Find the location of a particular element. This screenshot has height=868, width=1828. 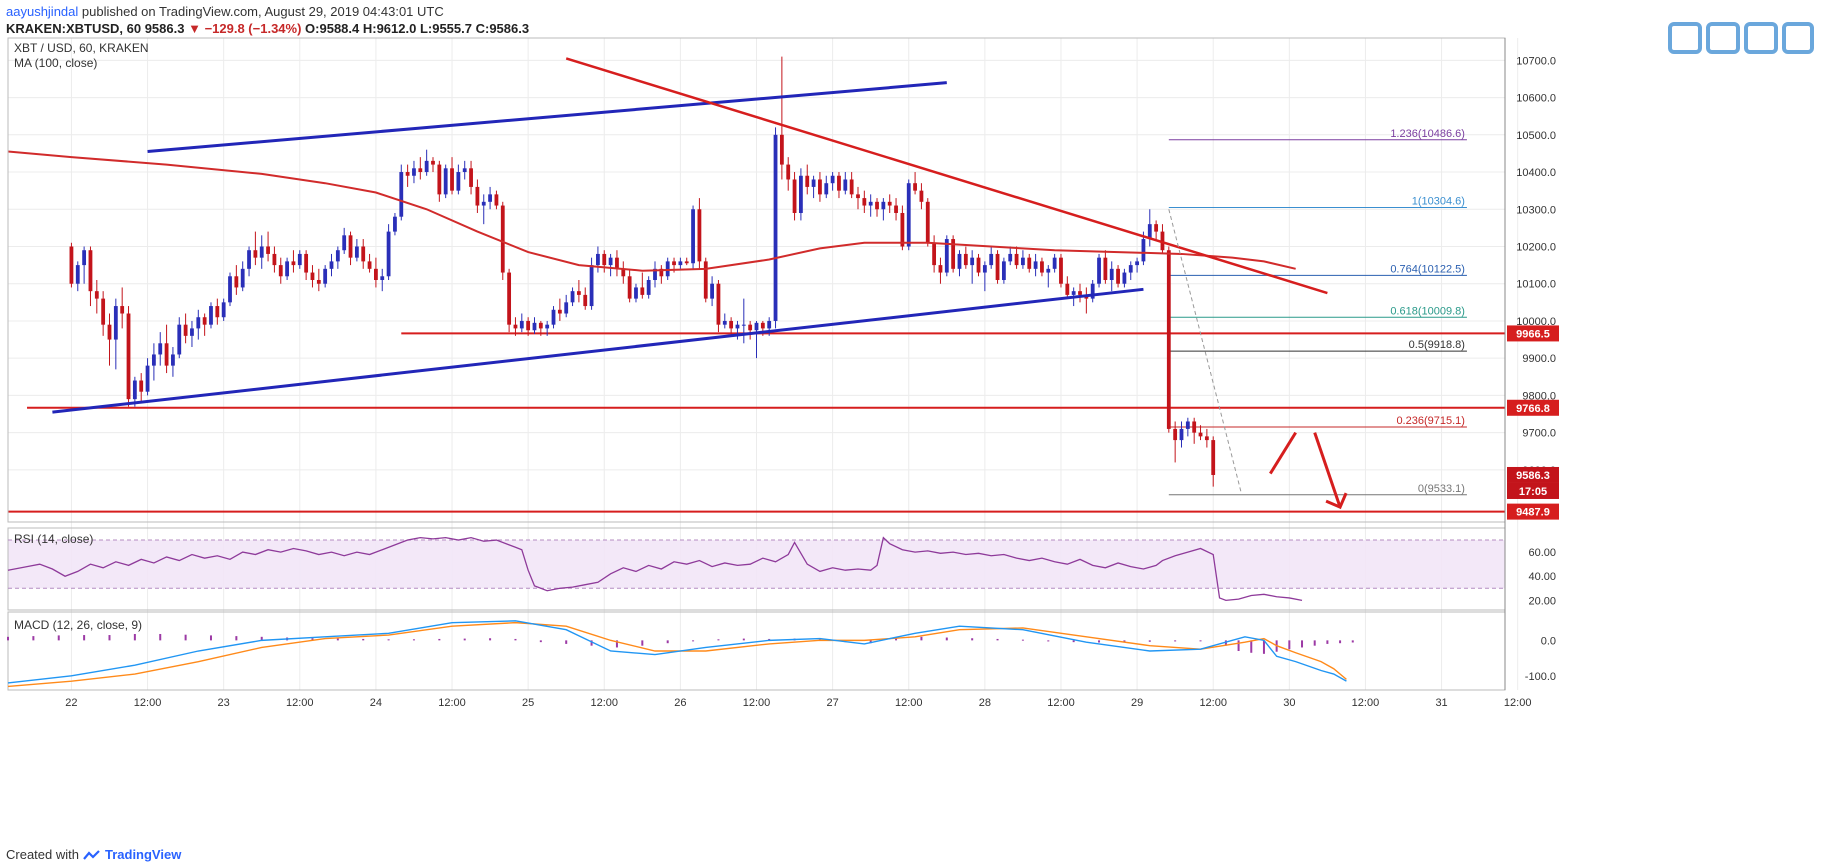

x-tick-label: 30 is located at coordinates (1289, 703).